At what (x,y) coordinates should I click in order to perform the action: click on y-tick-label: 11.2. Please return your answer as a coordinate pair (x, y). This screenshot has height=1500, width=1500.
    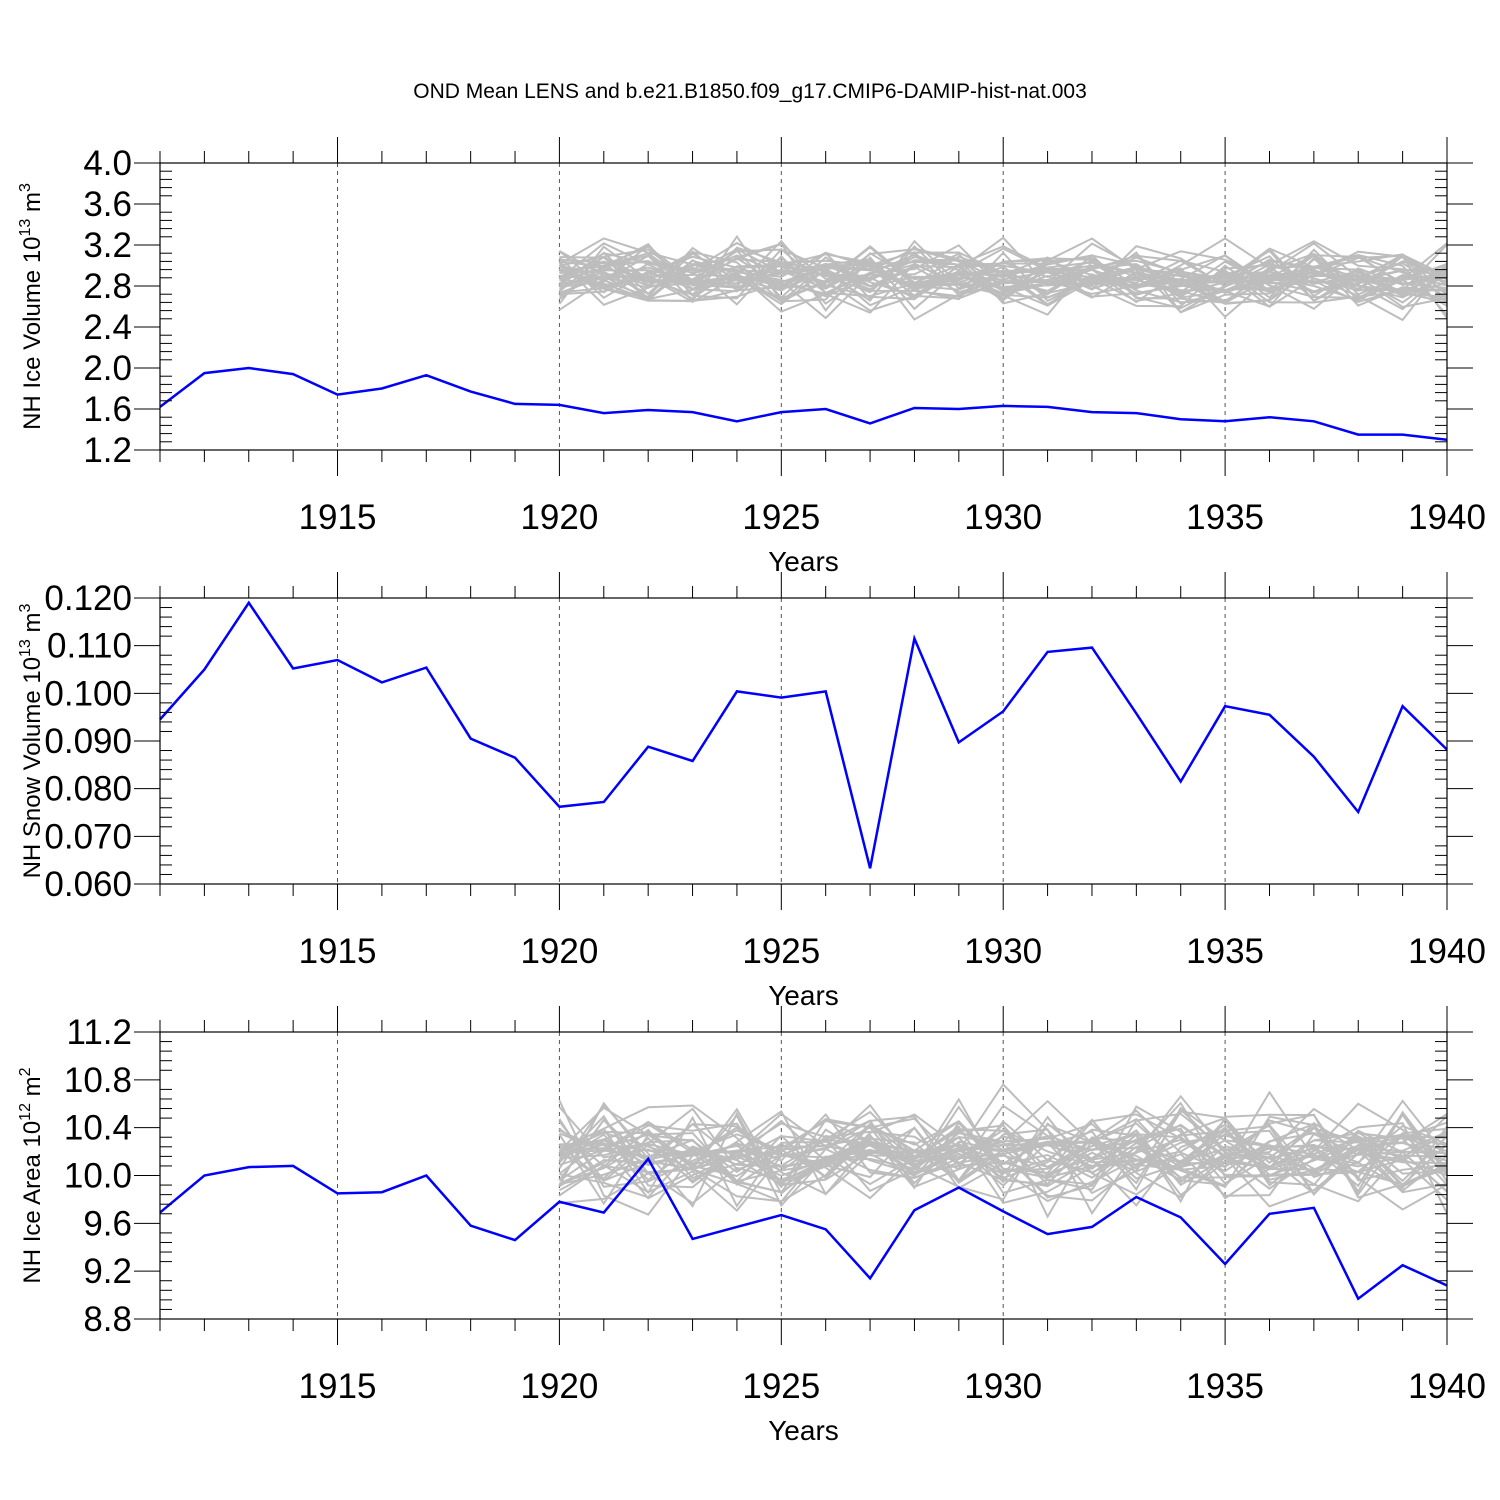
    Looking at the image, I should click on (99, 1032).